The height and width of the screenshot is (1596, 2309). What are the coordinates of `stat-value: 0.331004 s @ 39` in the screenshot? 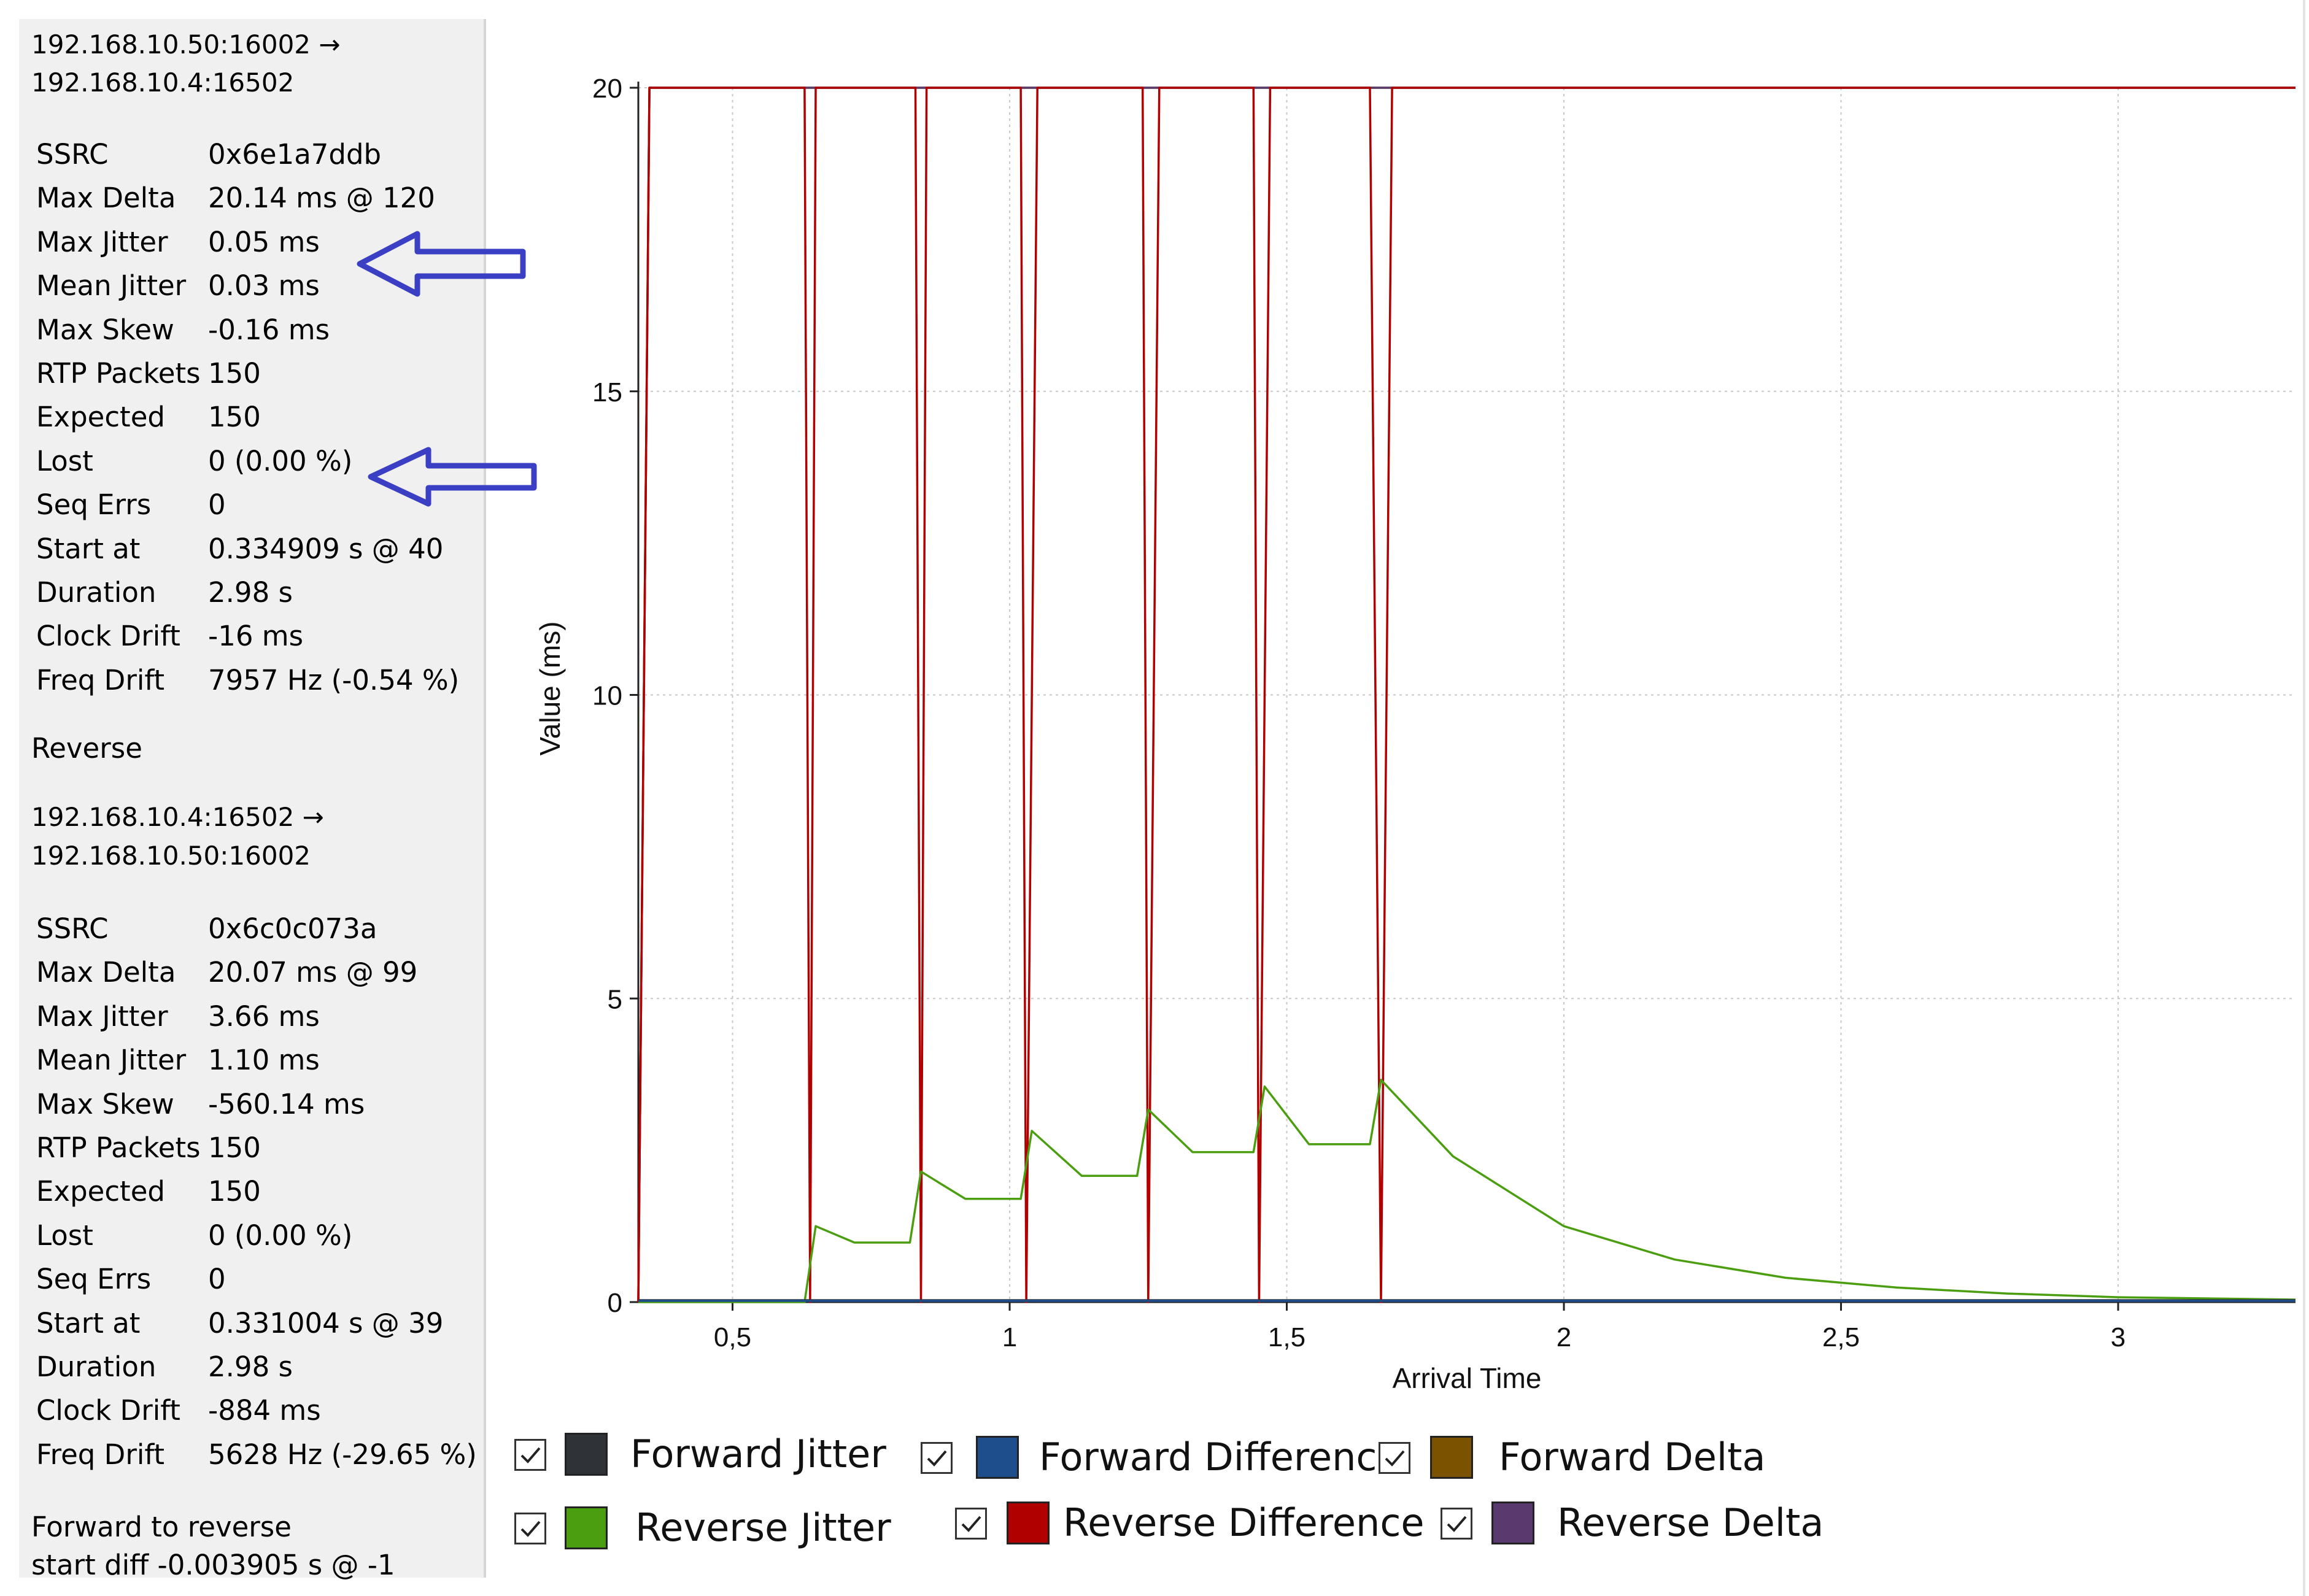 It's located at (326, 1323).